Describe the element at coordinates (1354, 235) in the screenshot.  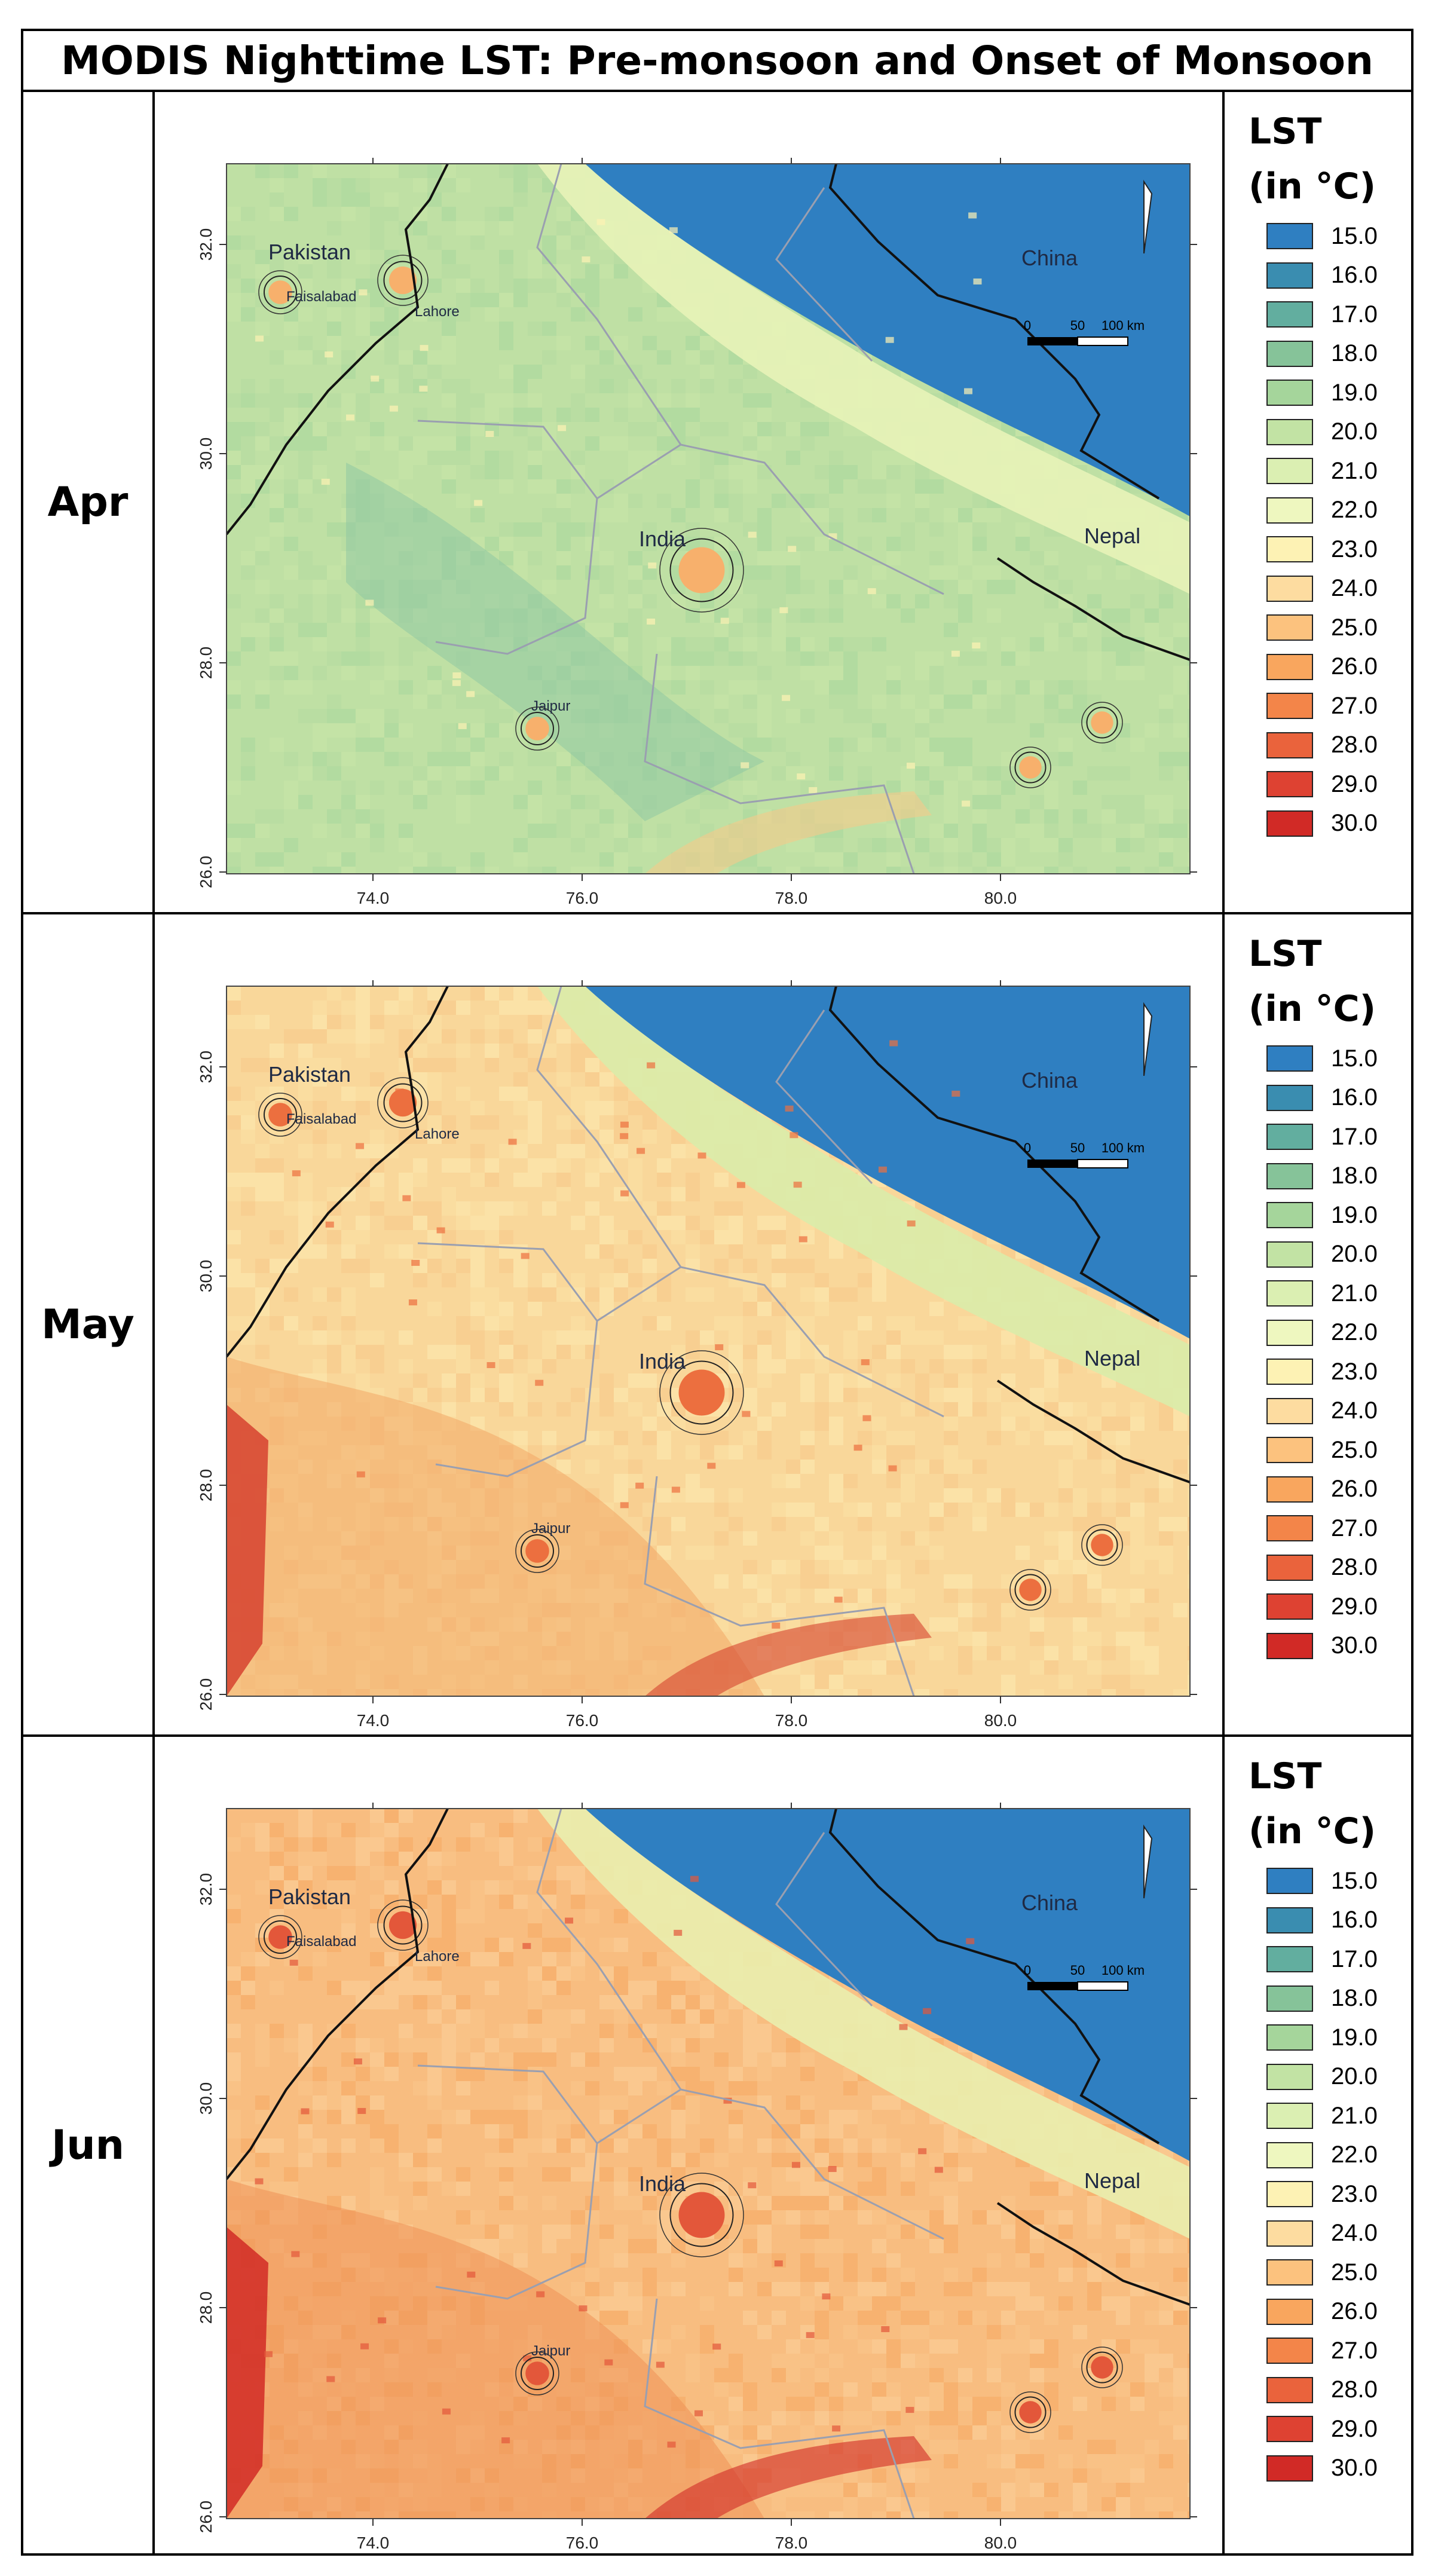
I see `legend-label: 15.0` at that location.